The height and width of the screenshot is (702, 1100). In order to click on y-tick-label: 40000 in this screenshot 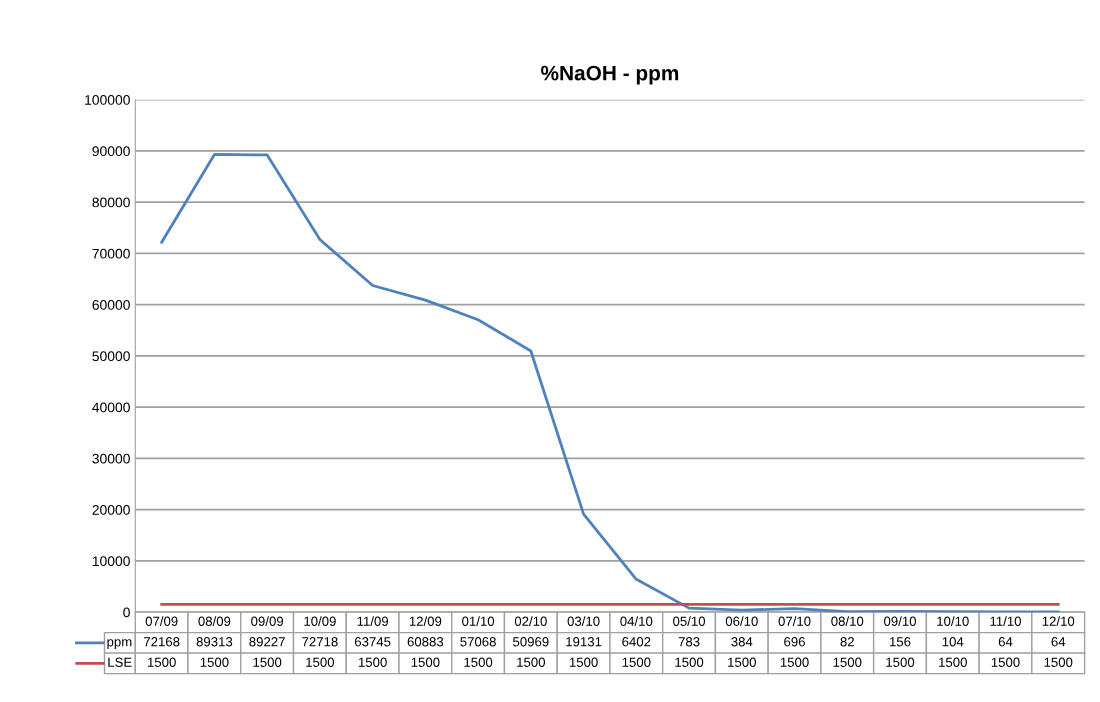, I will do `click(111, 407)`.